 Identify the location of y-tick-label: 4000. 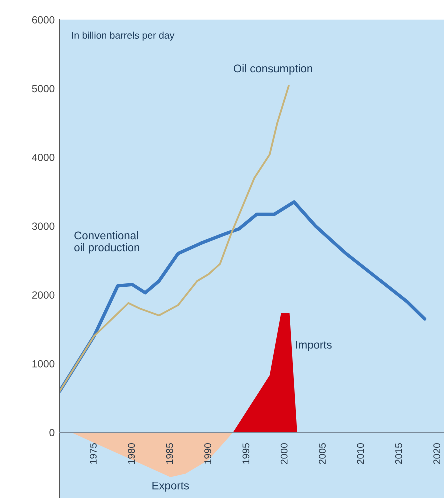
(43, 158).